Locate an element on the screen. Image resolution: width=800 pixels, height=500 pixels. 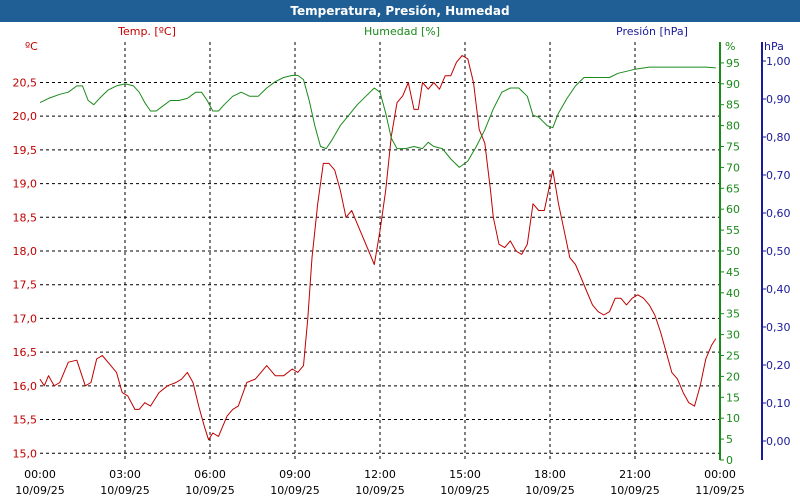
pressure-tick-label: 0,50 is located at coordinates (778, 251).